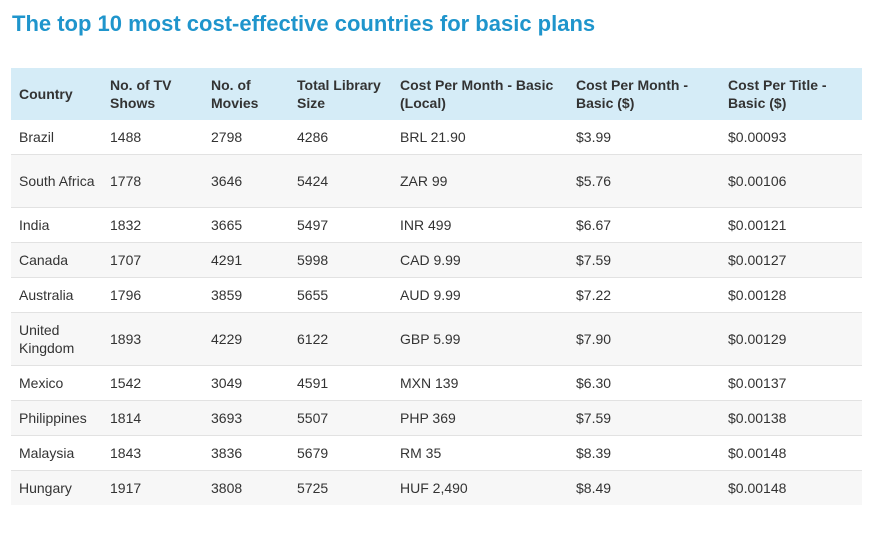  What do you see at coordinates (246, 94) in the screenshot?
I see `header-movies: No. of Movies` at bounding box center [246, 94].